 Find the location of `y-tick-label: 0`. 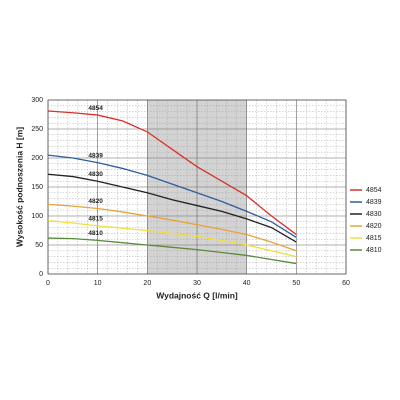

y-tick-label: 0 is located at coordinates (41, 274).